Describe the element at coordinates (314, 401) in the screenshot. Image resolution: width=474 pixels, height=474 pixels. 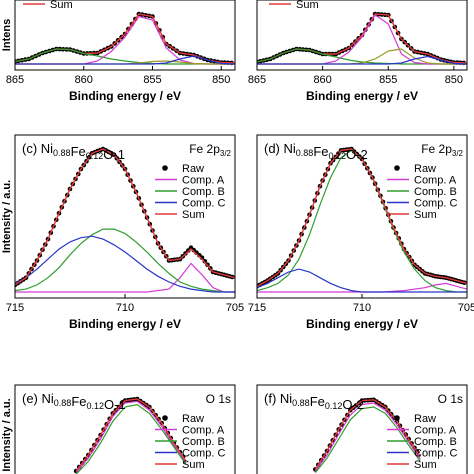
I see `panel-title: (f) Ni0.88Fe0.12O-2` at that location.